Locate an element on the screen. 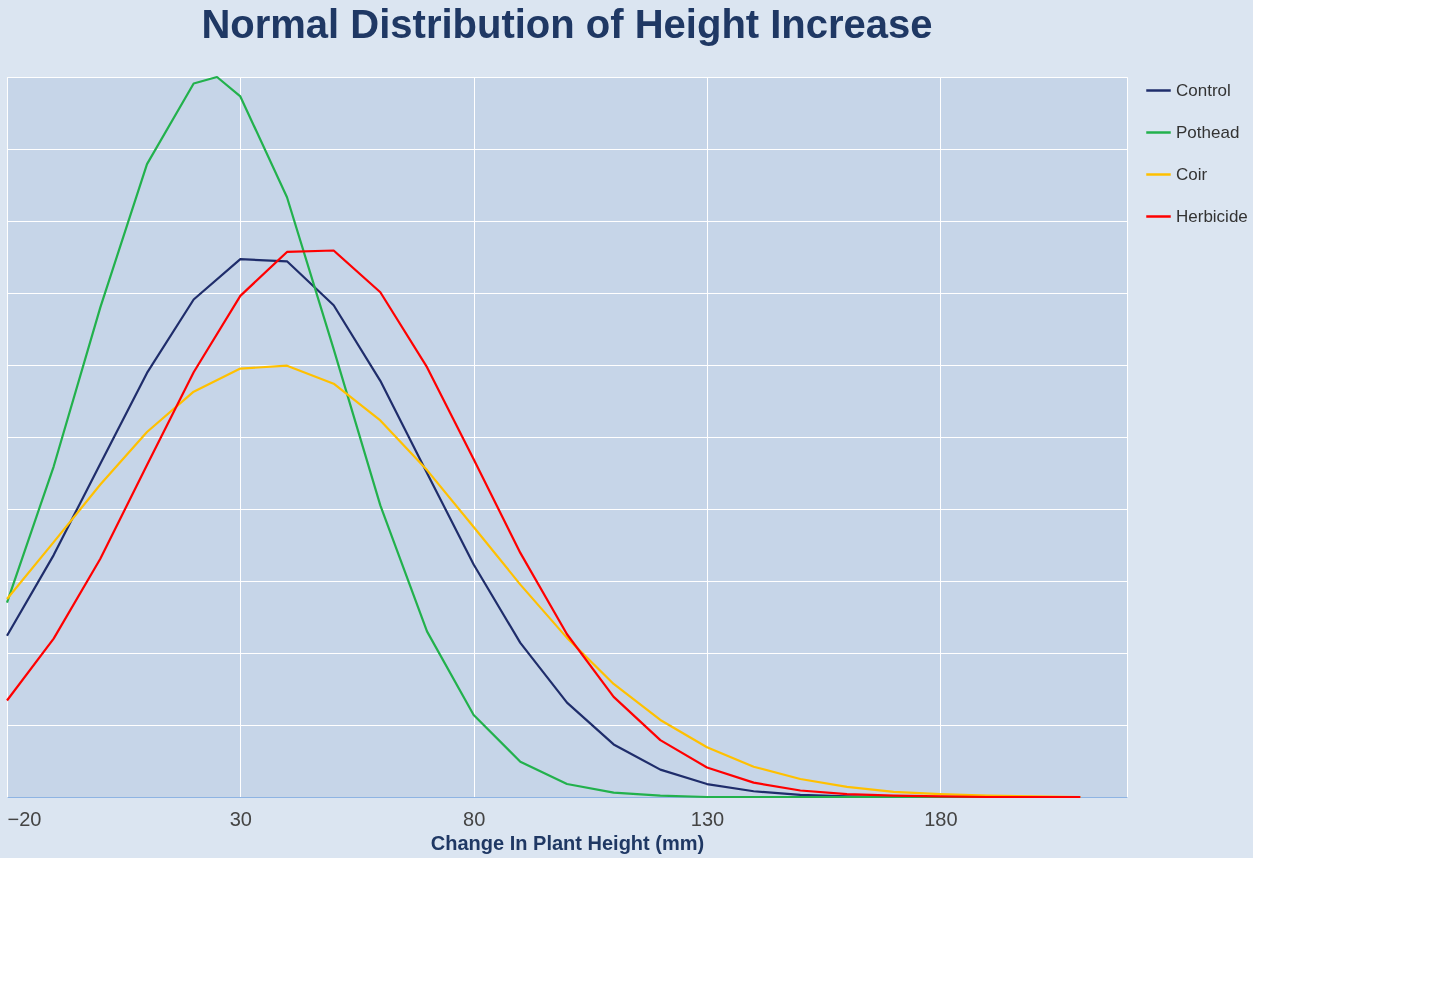 Image resolution: width=1445 pixels, height=983 pixels. x-tick-label: 30 is located at coordinates (240, 818).